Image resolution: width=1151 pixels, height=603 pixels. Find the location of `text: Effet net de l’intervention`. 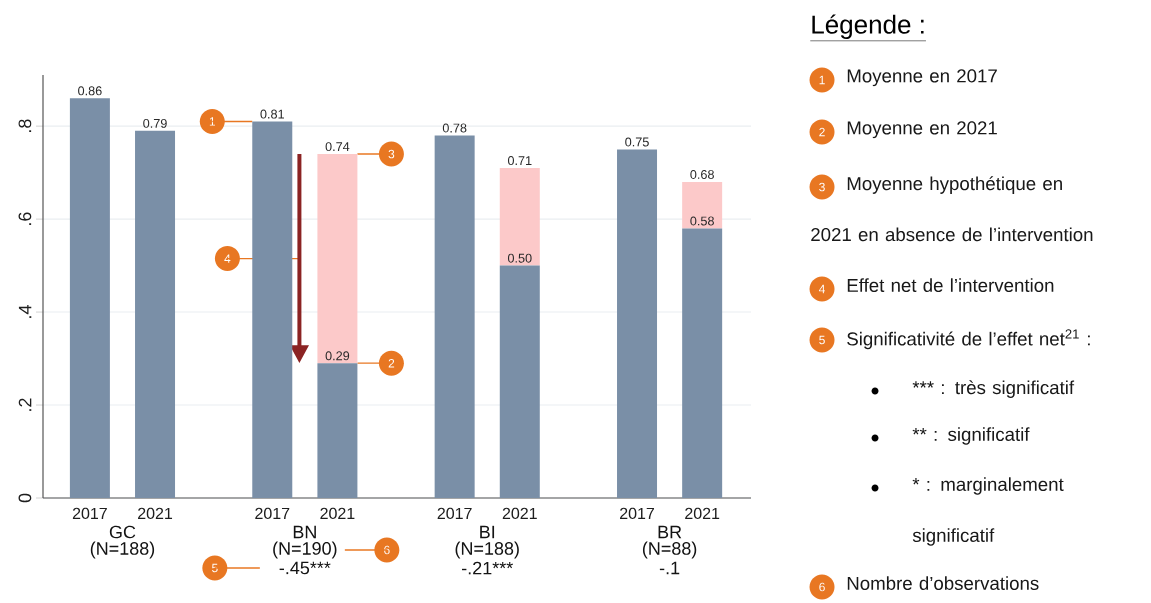

text: Effet net de l’intervention is located at coordinates (950, 285).